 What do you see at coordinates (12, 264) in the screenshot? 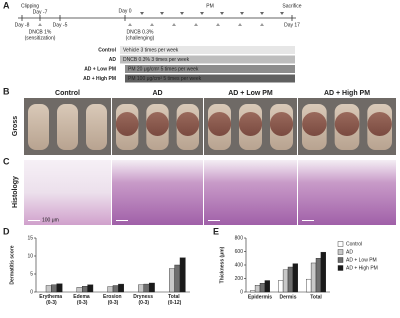
I see `y-axis-label: Dermatitis score` at bounding box center [12, 264].